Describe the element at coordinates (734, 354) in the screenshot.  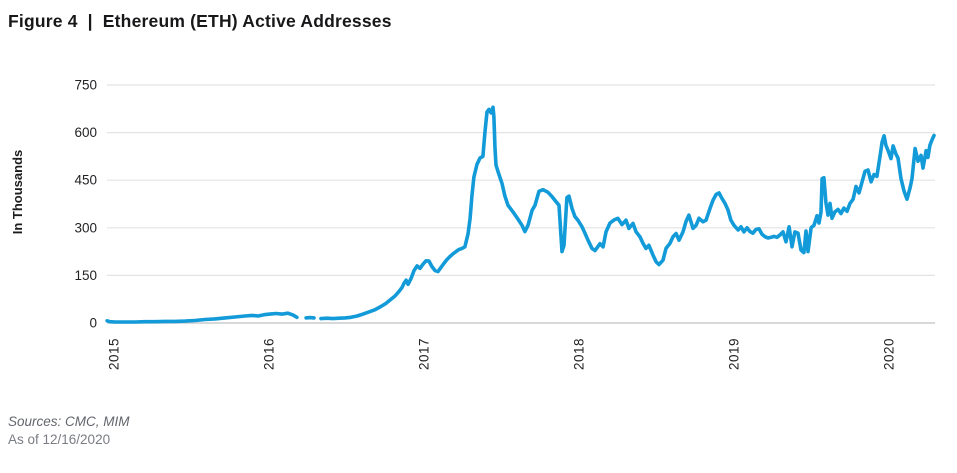
I see `x-tick-label: 2019` at that location.